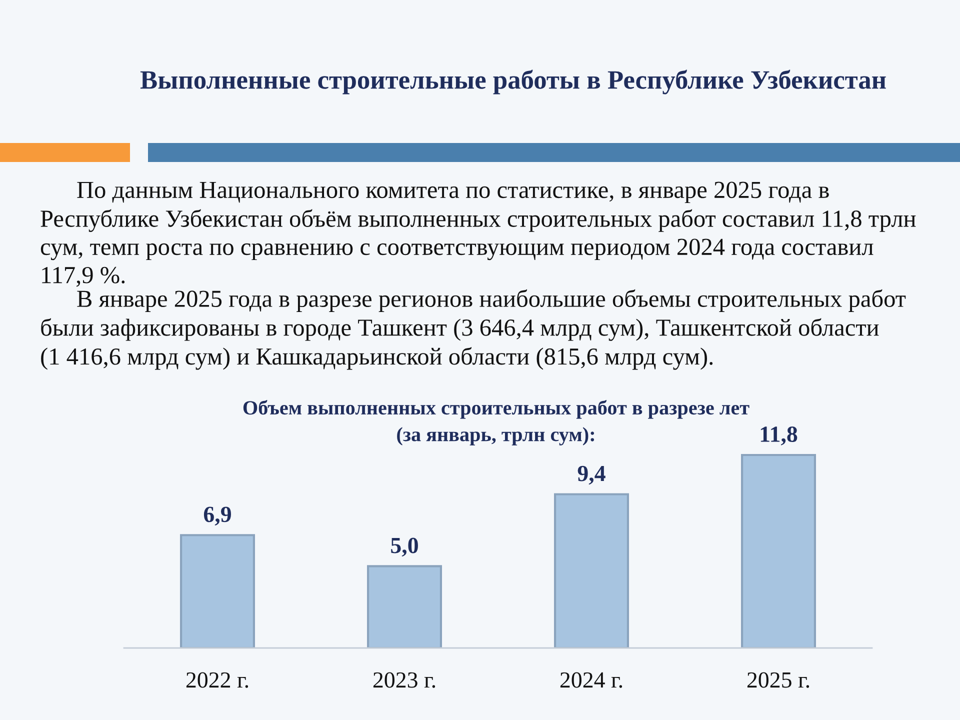  What do you see at coordinates (404, 680) in the screenshot?
I see `x-tick-label: 2023 г.` at bounding box center [404, 680].